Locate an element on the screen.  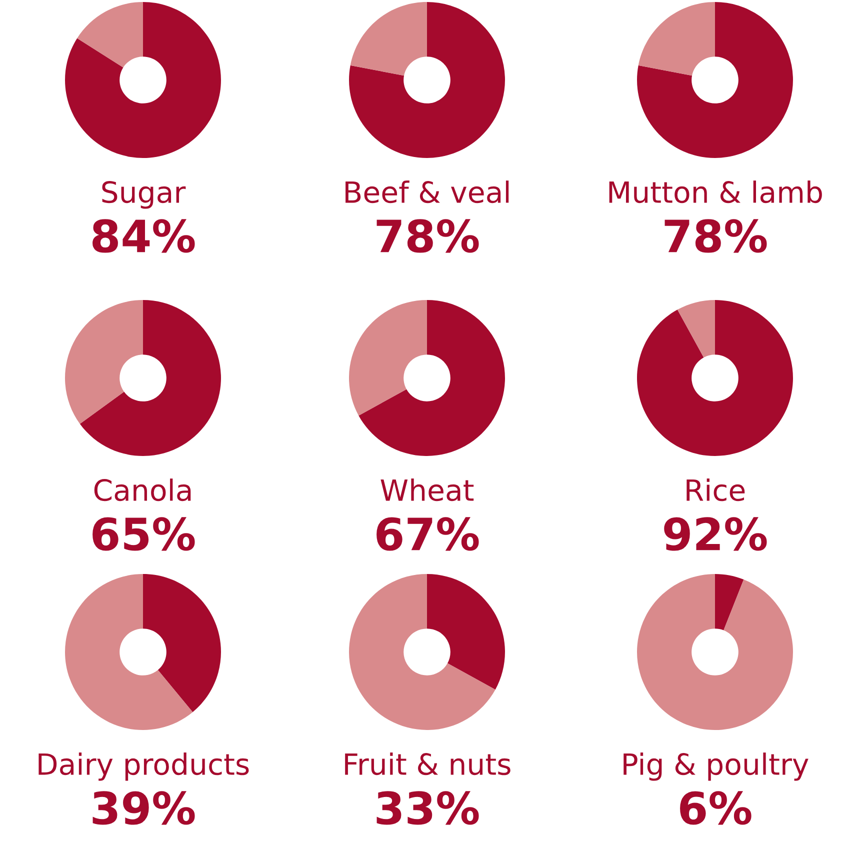
text: 39% is located at coordinates (143, 808).